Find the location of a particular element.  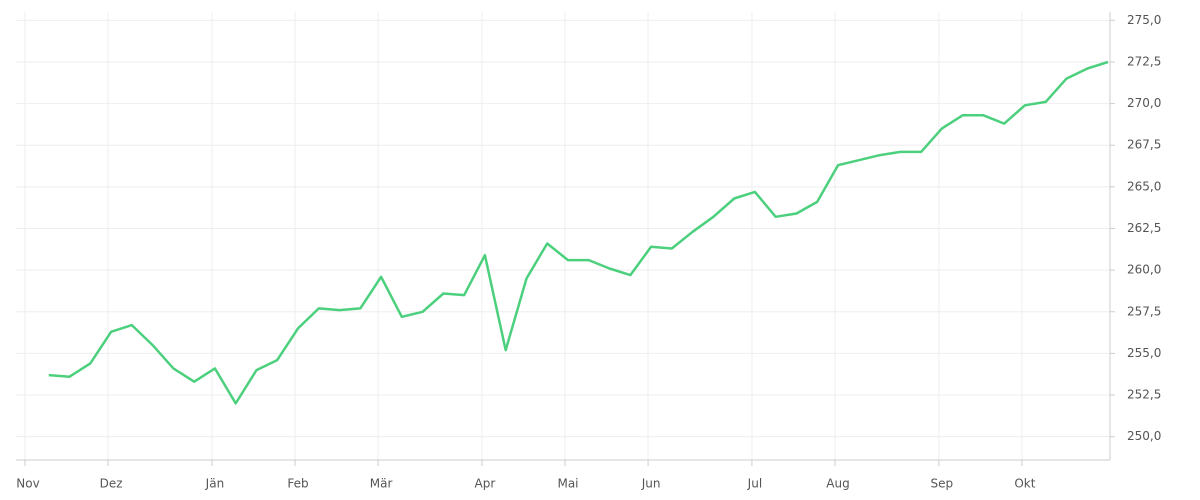

x-tick-label: Aug is located at coordinates (837, 484).